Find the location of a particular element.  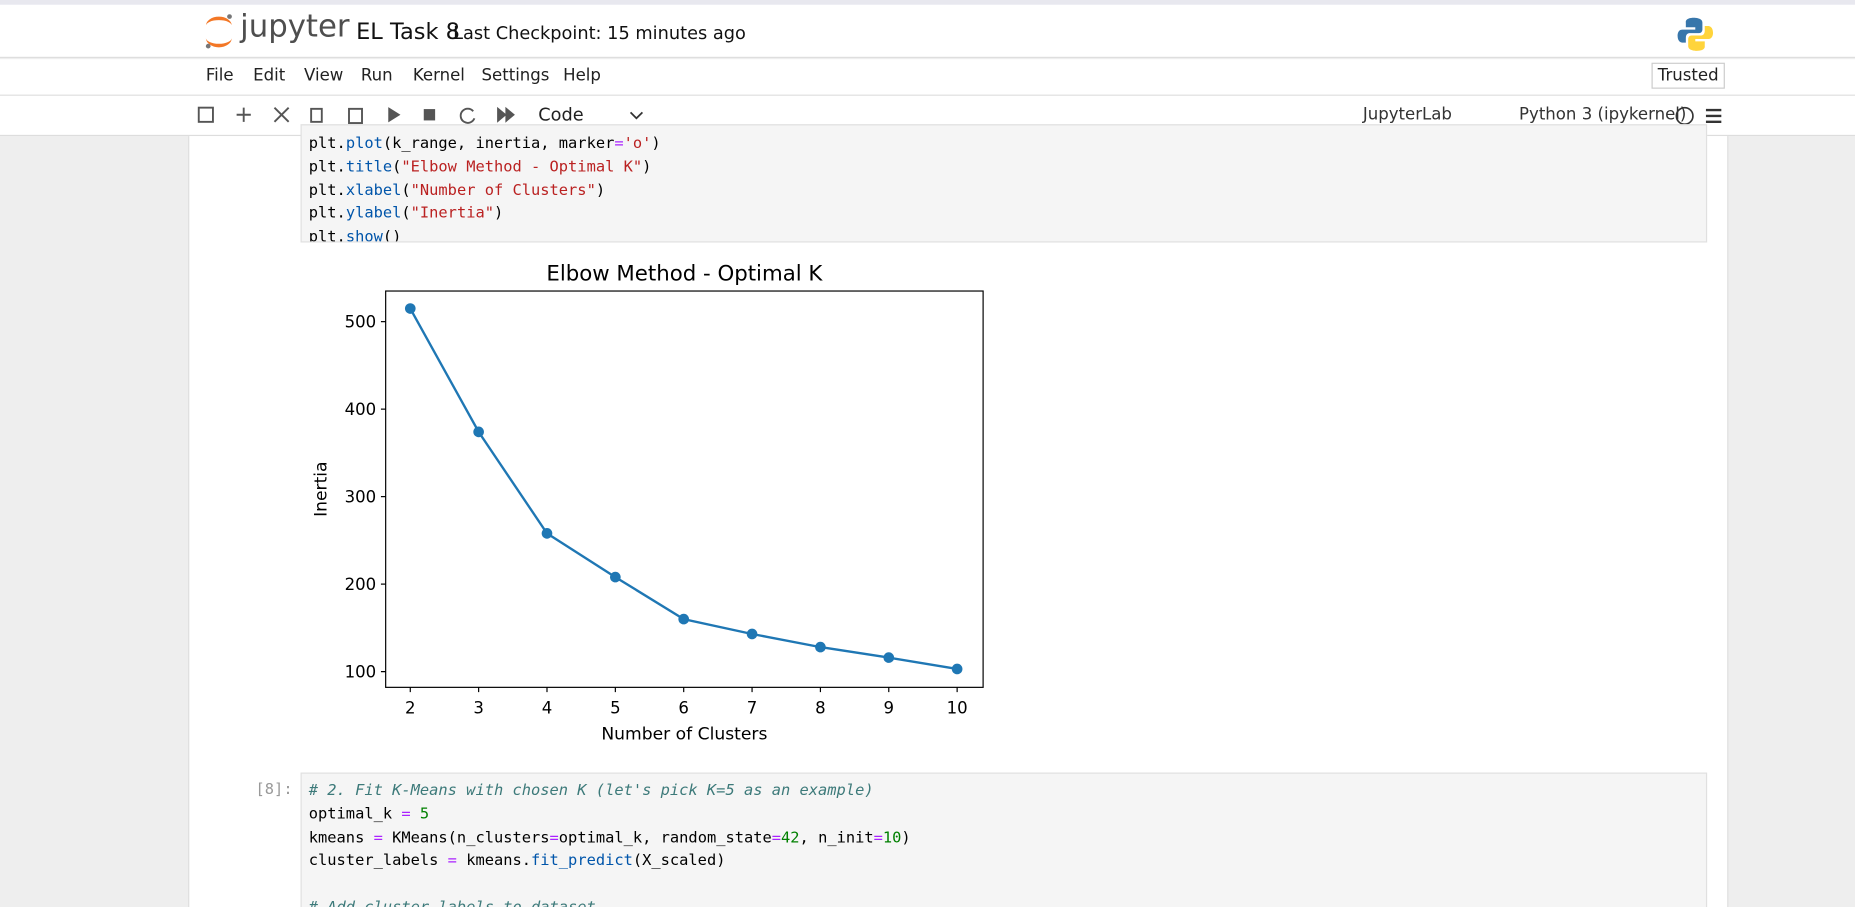

cell-prompt: [8]: is located at coordinates (274, 789).